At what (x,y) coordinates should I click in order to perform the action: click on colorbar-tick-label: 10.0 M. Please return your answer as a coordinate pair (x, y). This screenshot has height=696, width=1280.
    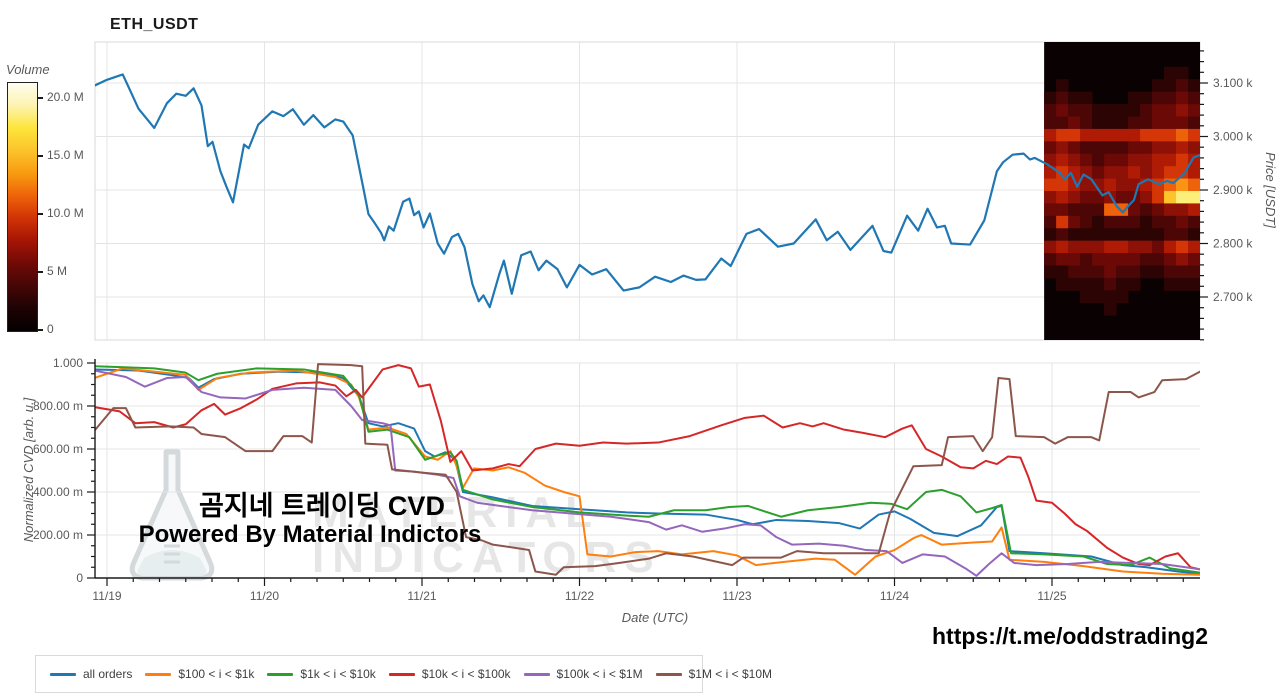
    Looking at the image, I should click on (65, 213).